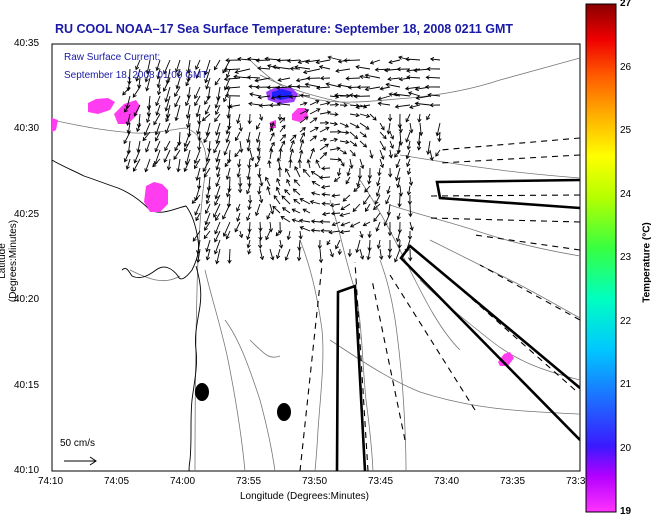  Describe the element at coordinates (601, 258) in the screenshot. I see `colorbar` at that location.